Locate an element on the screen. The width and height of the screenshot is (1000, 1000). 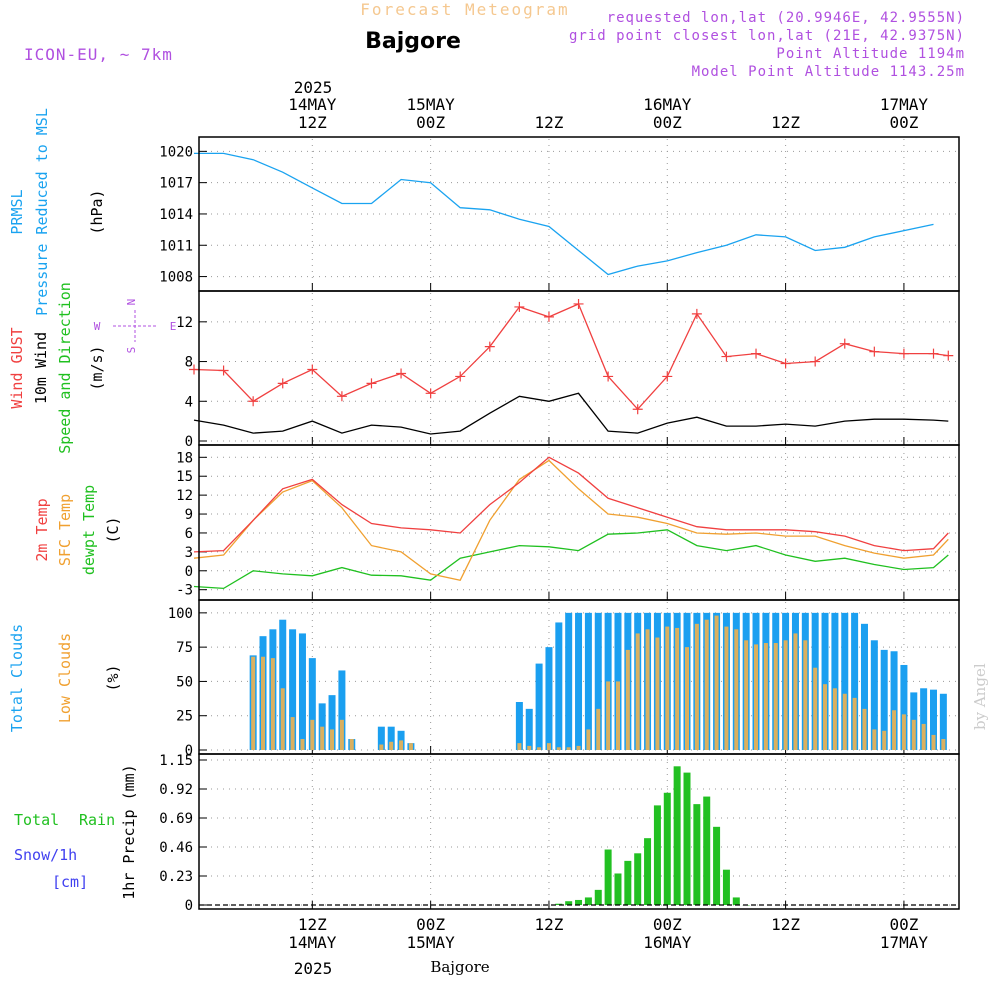
y-tick-label: 8 is located at coordinates (189, 363).